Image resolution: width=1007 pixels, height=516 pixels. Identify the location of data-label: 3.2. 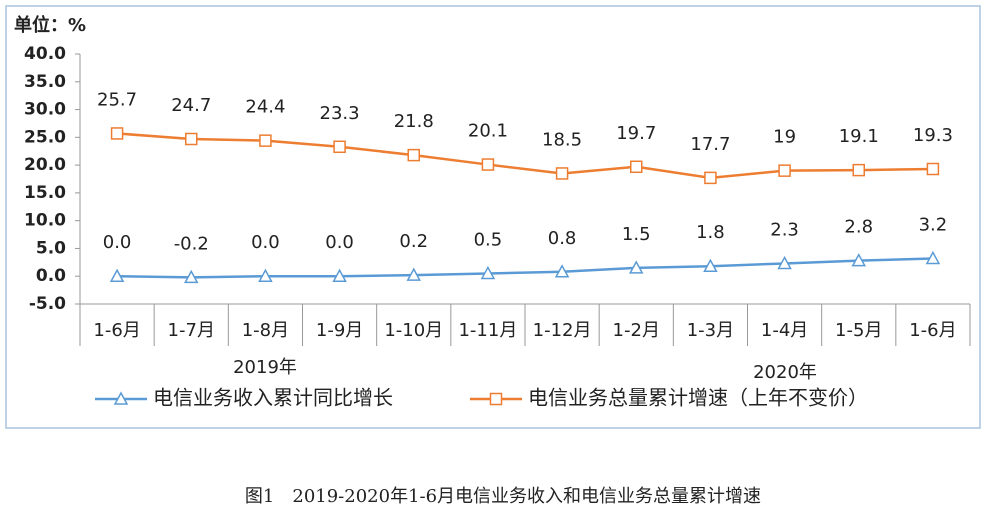
(933, 224).